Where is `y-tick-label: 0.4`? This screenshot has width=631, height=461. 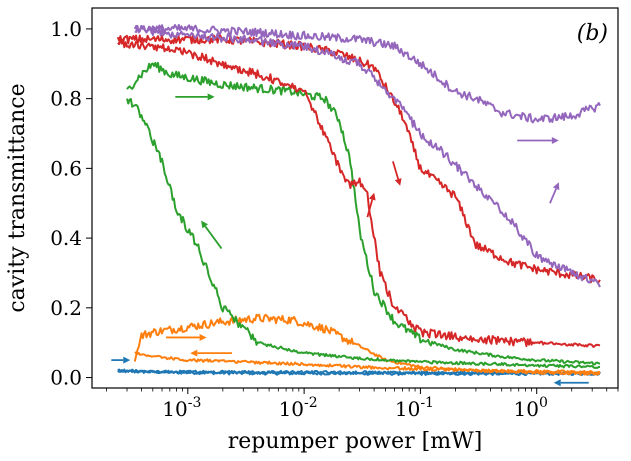
y-tick-label: 0.4 is located at coordinates (66, 238).